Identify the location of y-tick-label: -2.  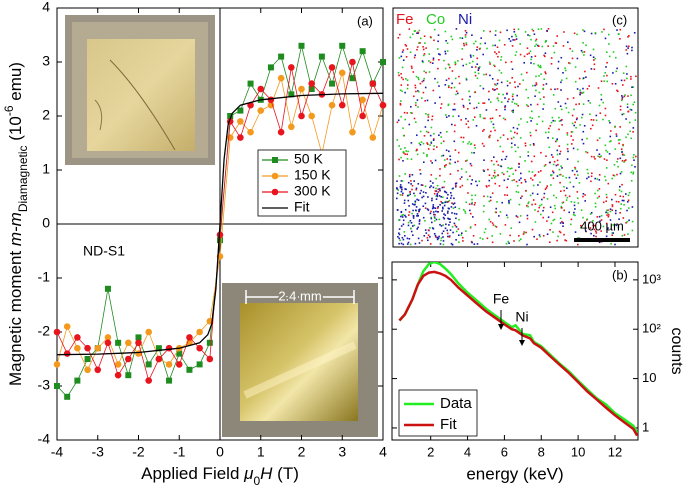
(44, 331).